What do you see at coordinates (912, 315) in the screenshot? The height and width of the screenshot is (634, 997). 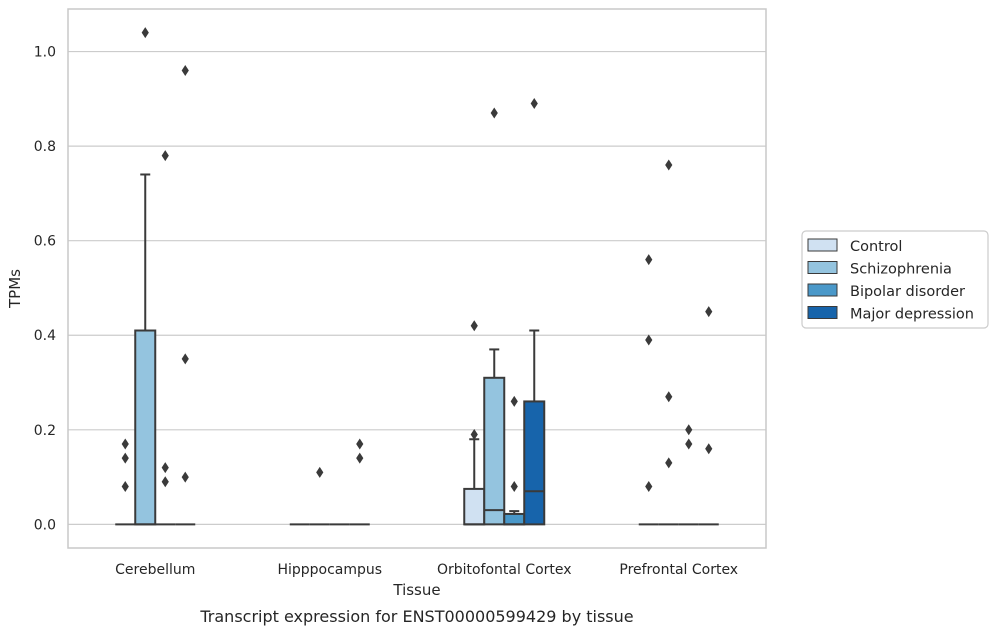 I see `legend-label: Major depression` at bounding box center [912, 315].